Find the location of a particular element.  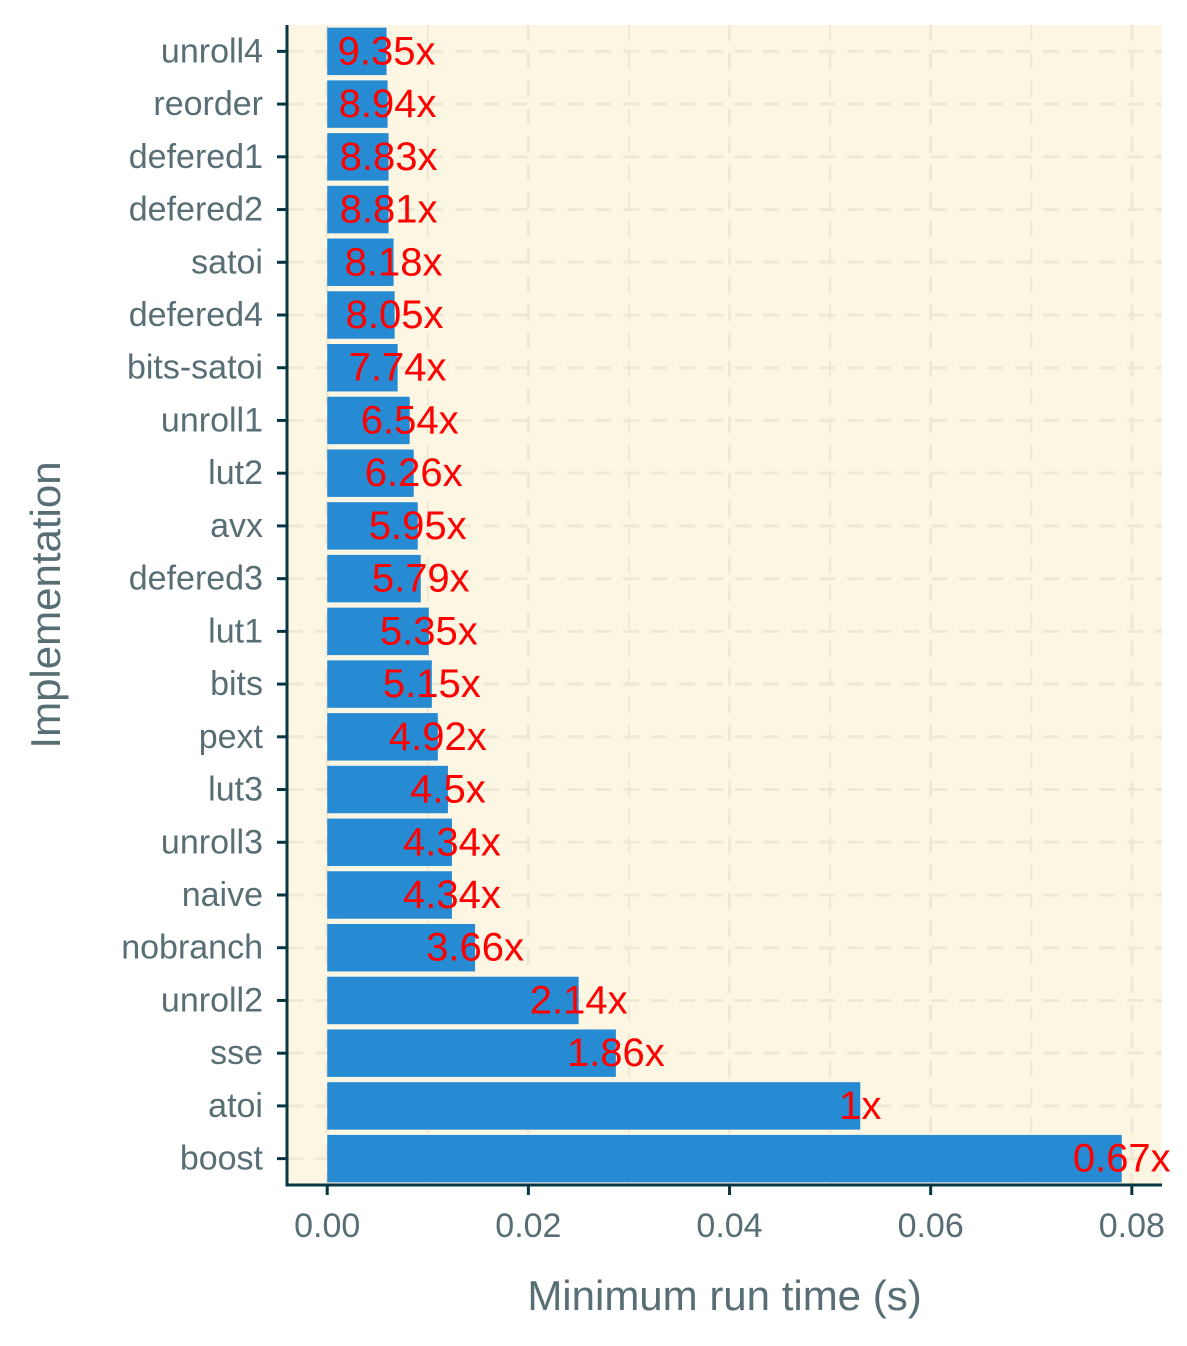

data-label-sse: 1.86x is located at coordinates (616, 1053).